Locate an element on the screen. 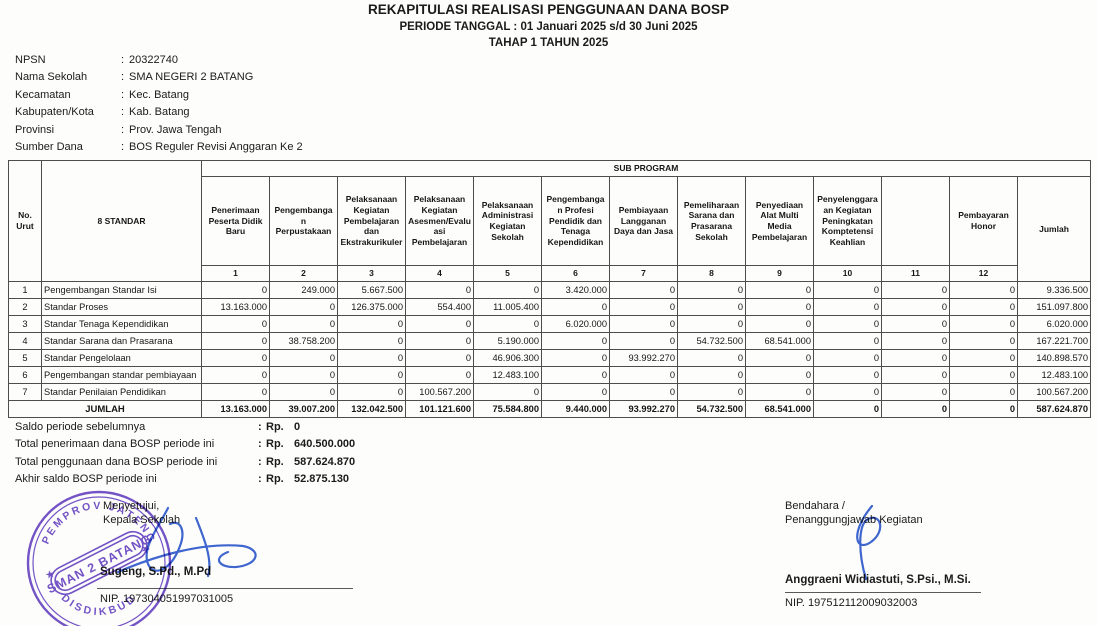  summary-currency: Rp. is located at coordinates (275, 461).